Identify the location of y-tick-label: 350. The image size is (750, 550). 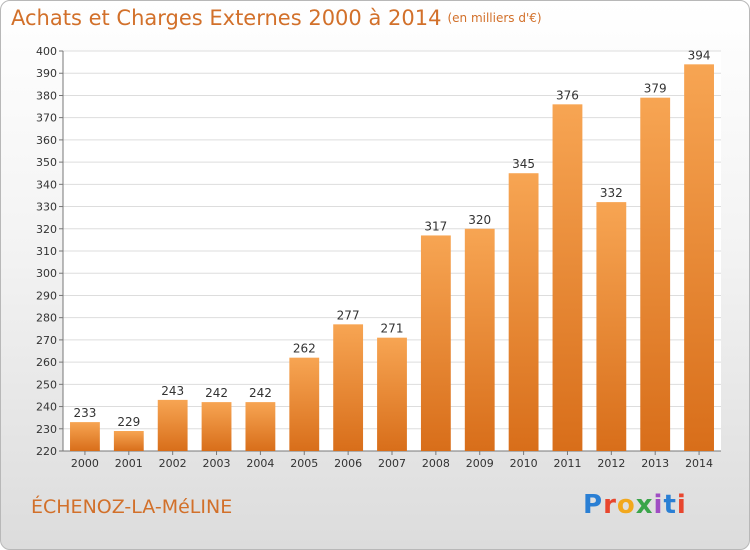
(46, 162).